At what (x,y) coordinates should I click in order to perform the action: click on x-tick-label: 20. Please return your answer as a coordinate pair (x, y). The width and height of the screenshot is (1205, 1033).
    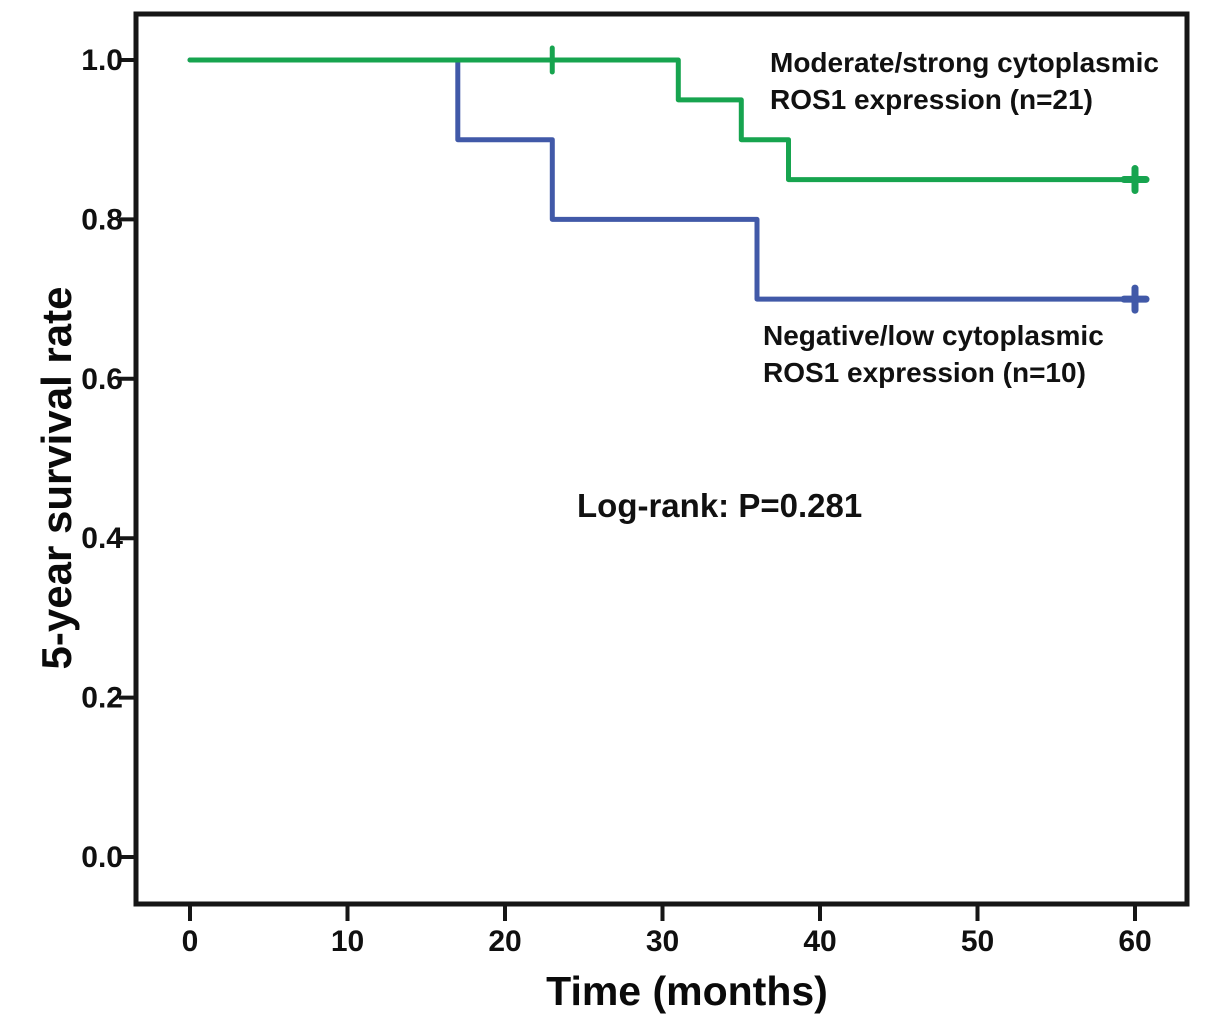
    Looking at the image, I should click on (504, 941).